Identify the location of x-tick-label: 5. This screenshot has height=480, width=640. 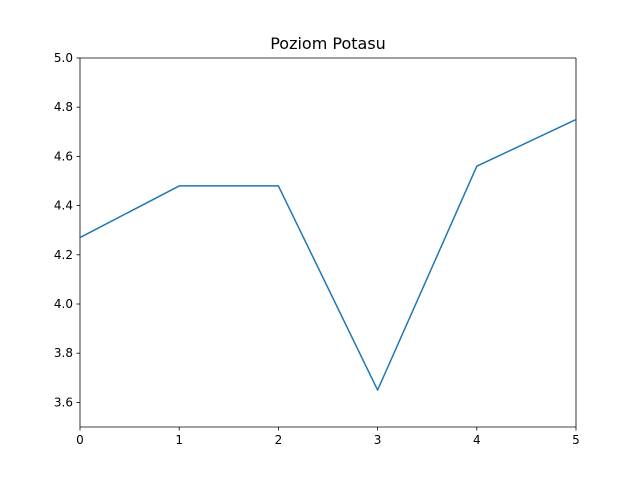
(576, 440).